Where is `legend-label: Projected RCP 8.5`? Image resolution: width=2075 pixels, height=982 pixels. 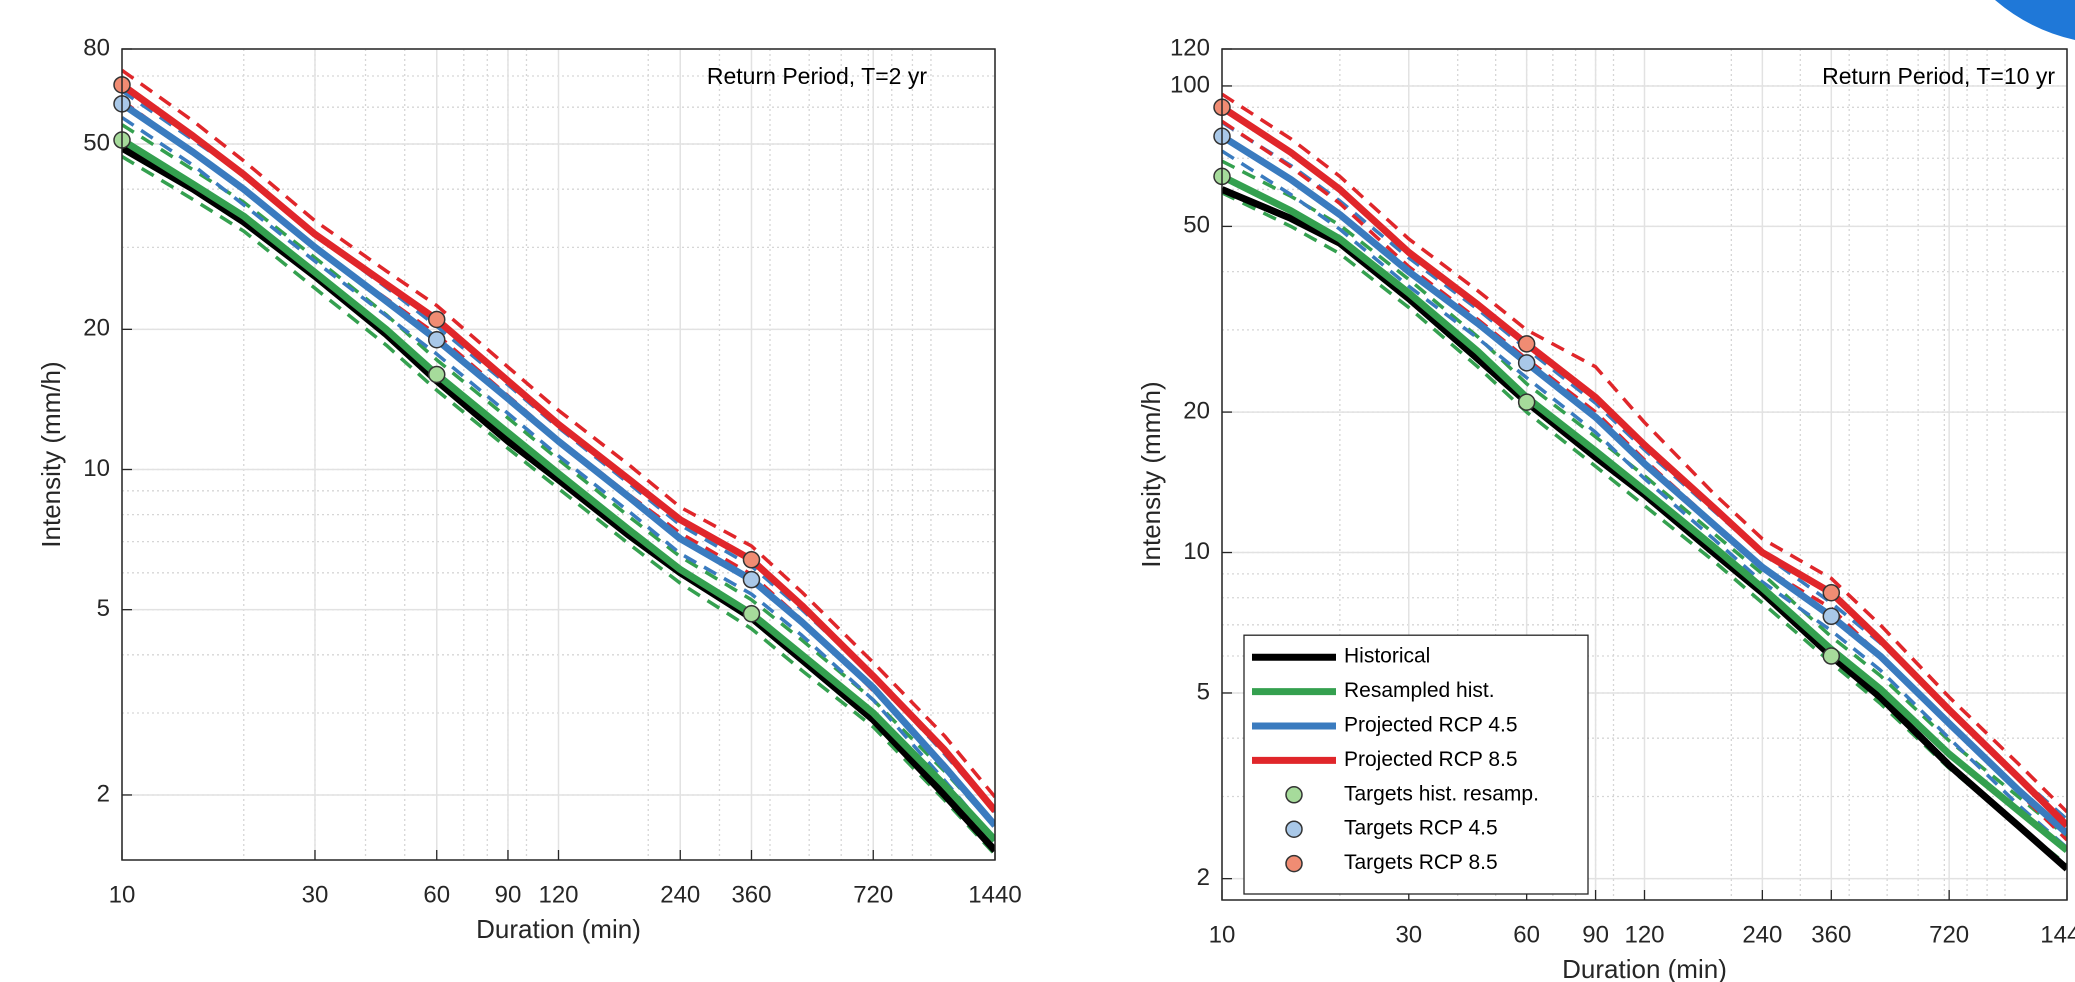 legend-label: Projected RCP 8.5 is located at coordinates (1431, 759).